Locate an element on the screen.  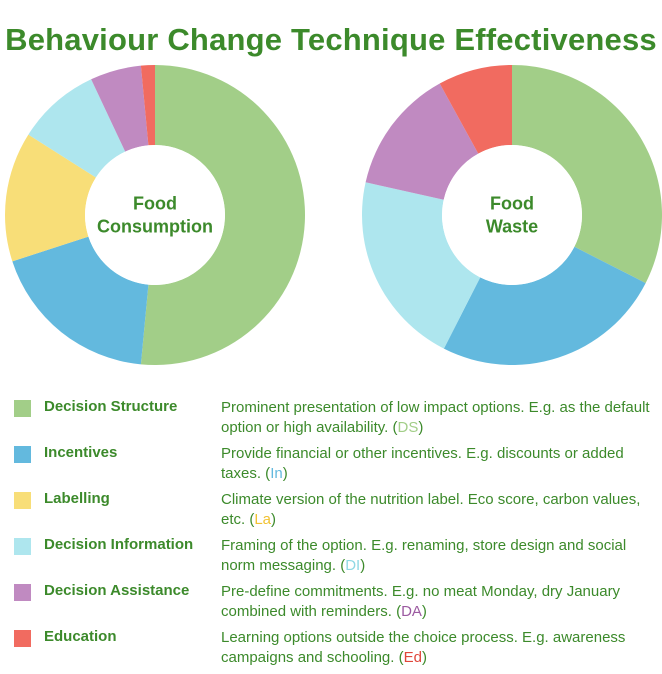
slice-food-consumption-decision-structure is located at coordinates (223, 215).